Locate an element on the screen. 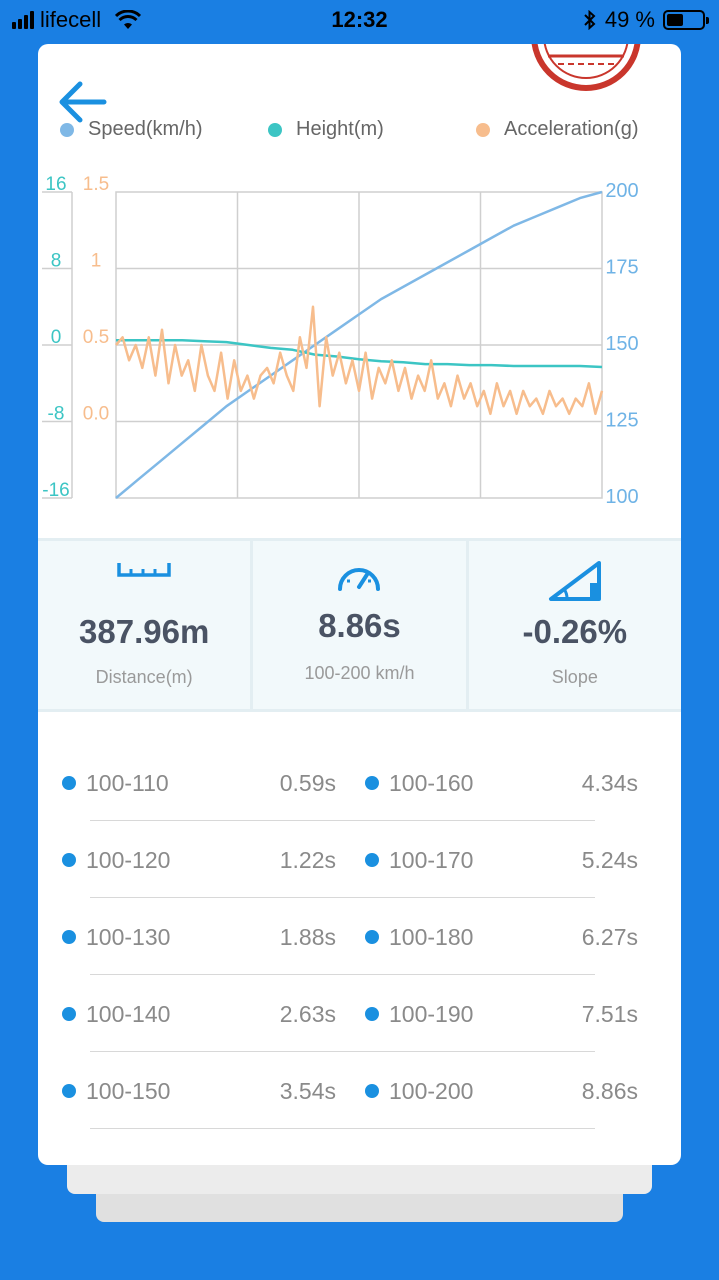 The width and height of the screenshot is (719, 1280). split-range: 100-110 is located at coordinates (127, 782).